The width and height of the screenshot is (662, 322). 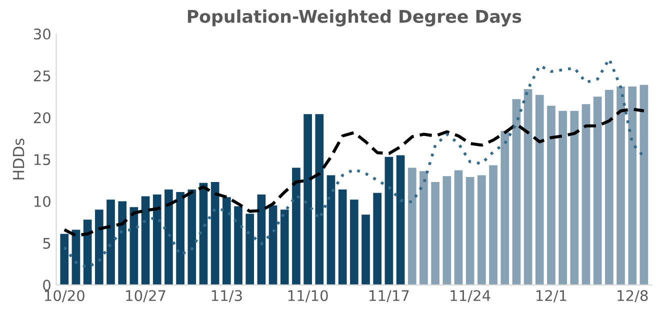 I want to click on x-tick-label: 11/10, so click(x=308, y=296).